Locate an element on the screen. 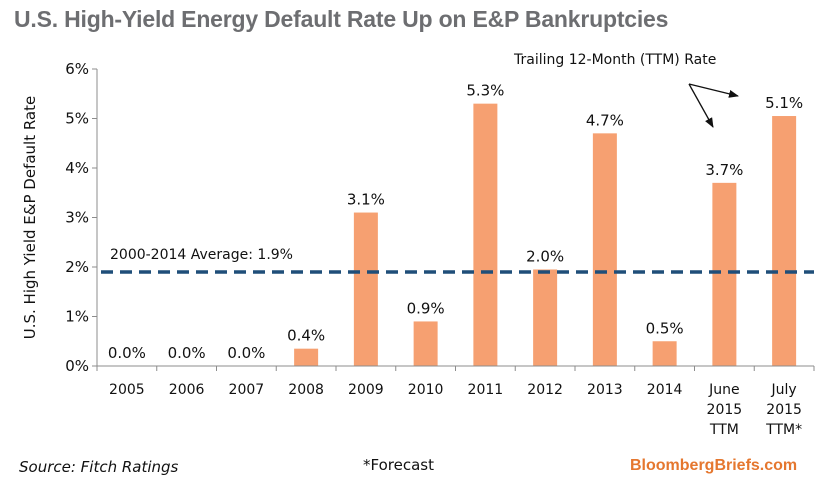  x-tick-label-6: 2011 is located at coordinates (486, 390).